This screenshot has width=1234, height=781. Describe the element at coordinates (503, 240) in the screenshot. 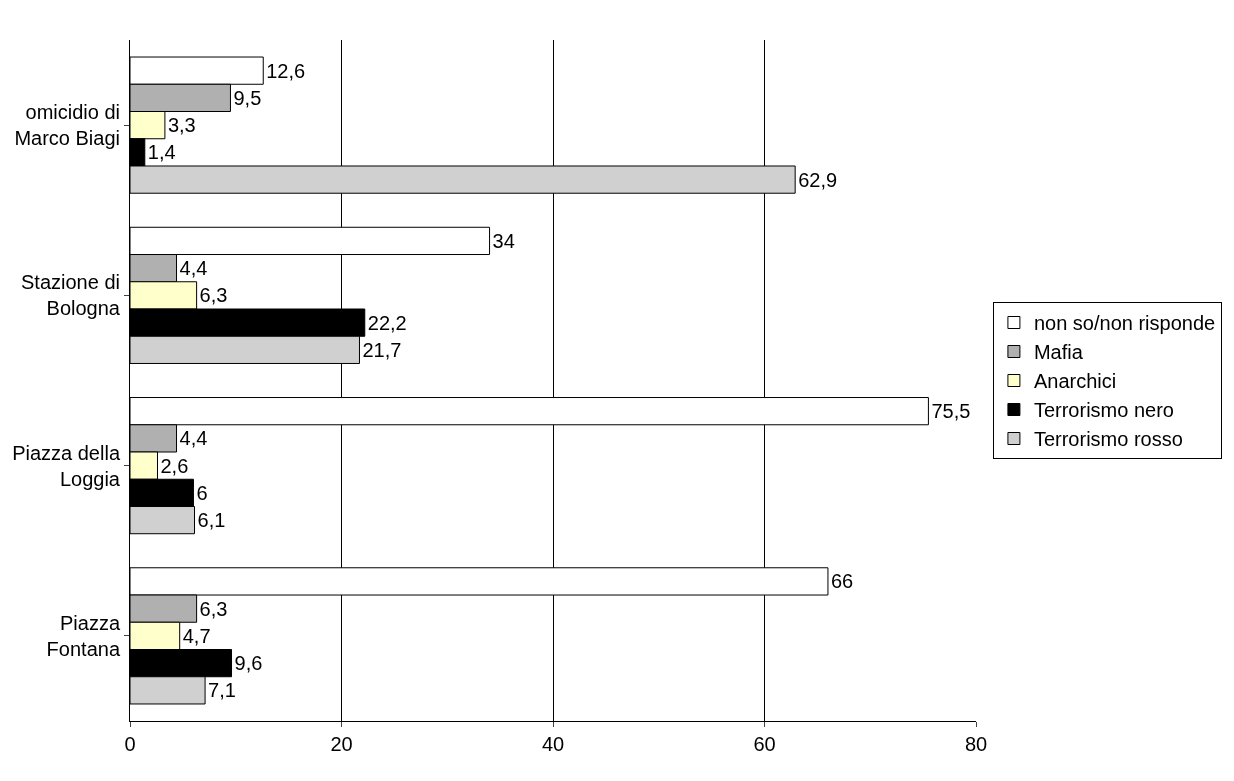

I see `data-label: 34` at that location.